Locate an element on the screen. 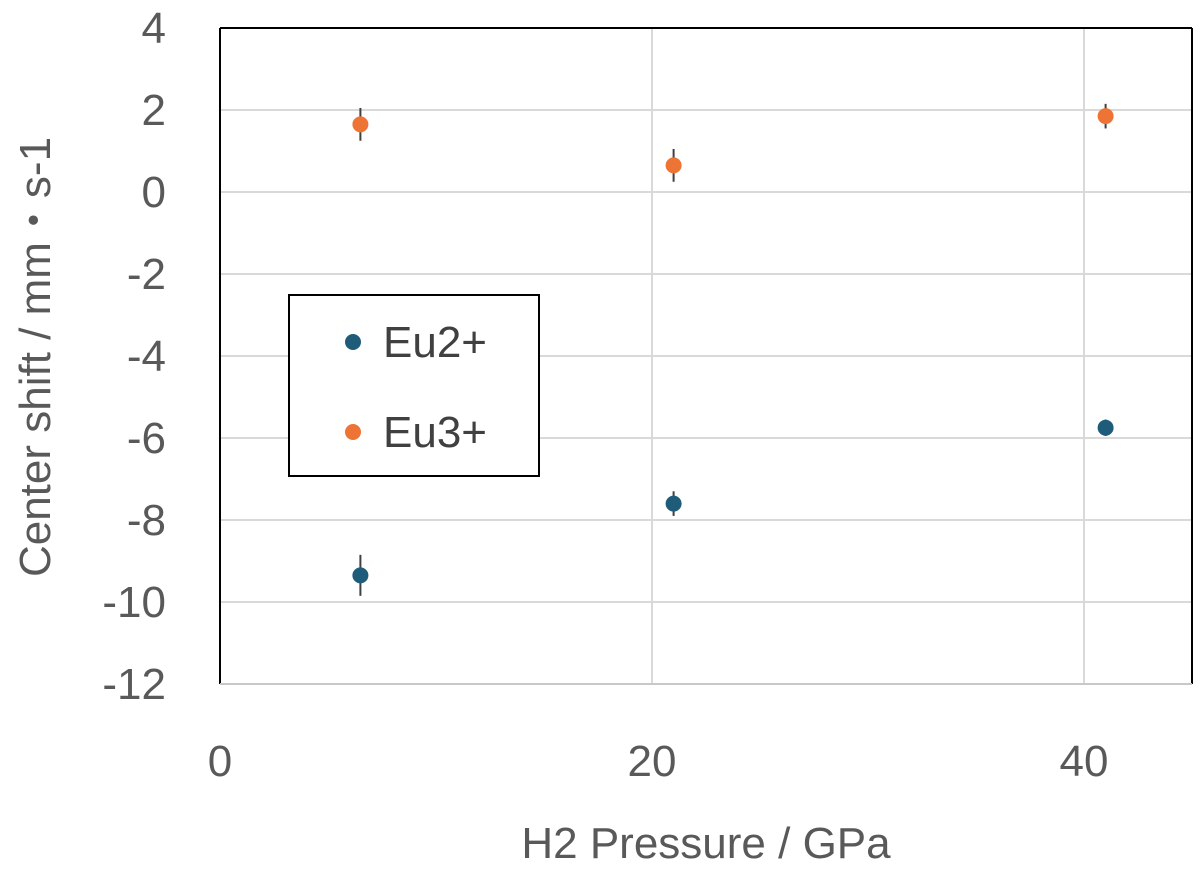 This screenshot has width=1200, height=873. legend: Eu2+ Eu3+ is located at coordinates (414, 385).